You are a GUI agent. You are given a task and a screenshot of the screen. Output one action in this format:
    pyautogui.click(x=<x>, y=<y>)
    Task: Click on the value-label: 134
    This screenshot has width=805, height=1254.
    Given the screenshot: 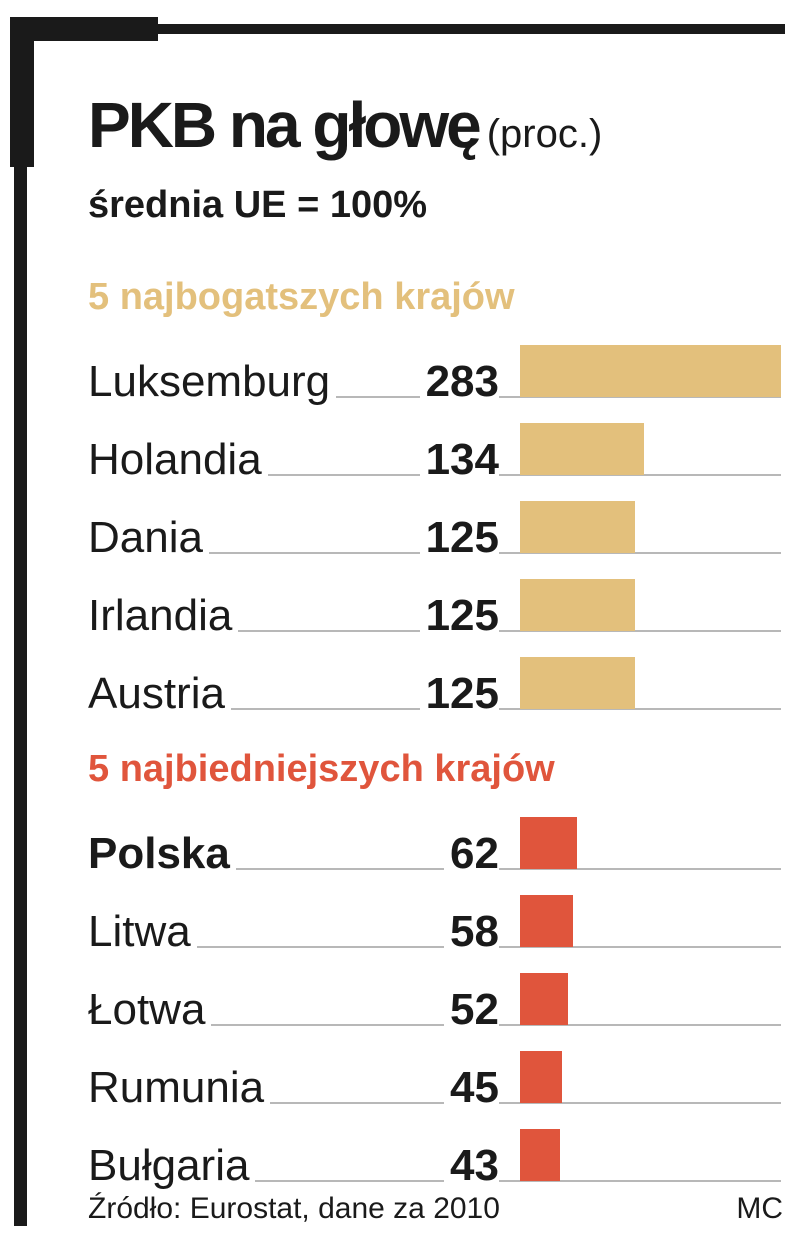 What is the action you would take?
    pyautogui.click(x=459, y=460)
    